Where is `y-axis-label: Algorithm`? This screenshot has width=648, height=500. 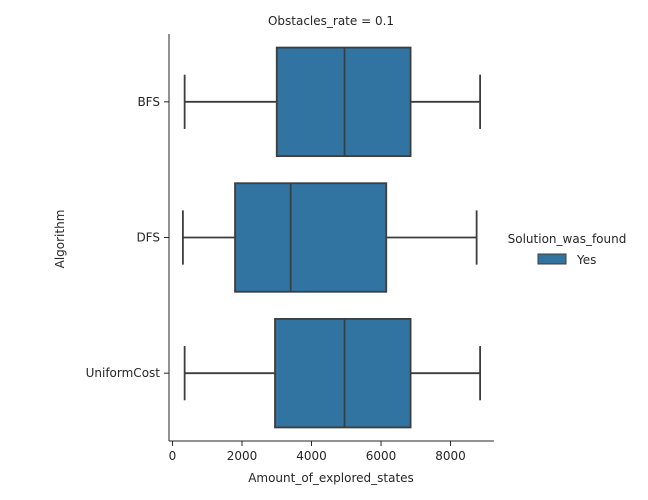
y-axis-label: Algorithm is located at coordinates (60, 239).